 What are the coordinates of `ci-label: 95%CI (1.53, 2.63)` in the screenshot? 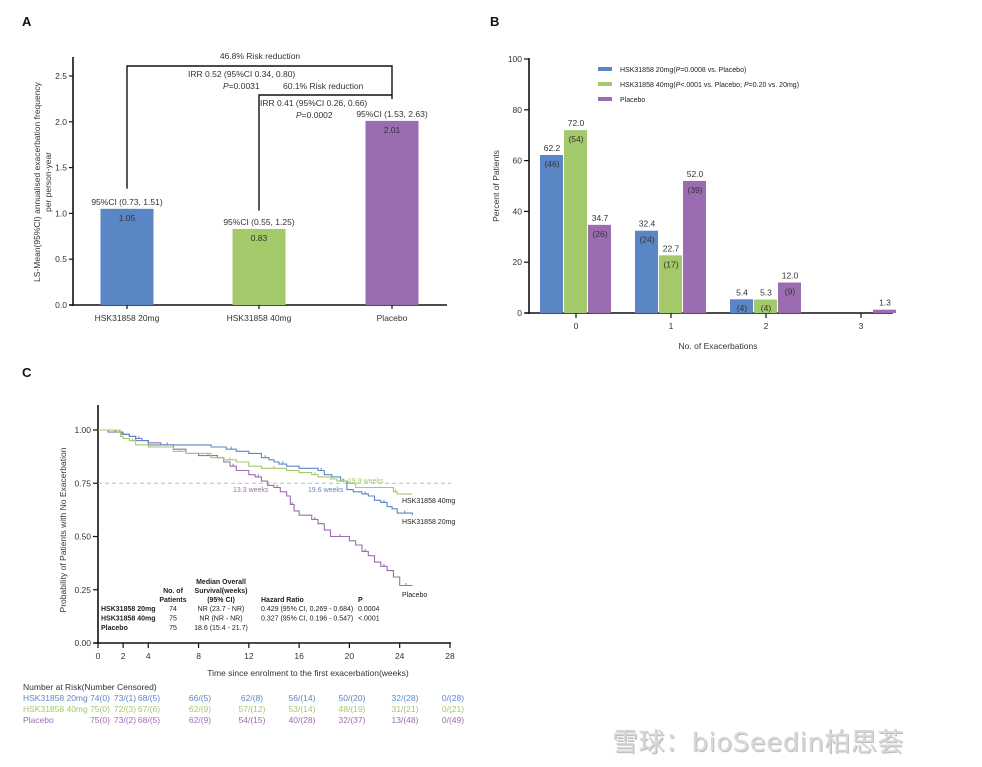 It's located at (392, 114).